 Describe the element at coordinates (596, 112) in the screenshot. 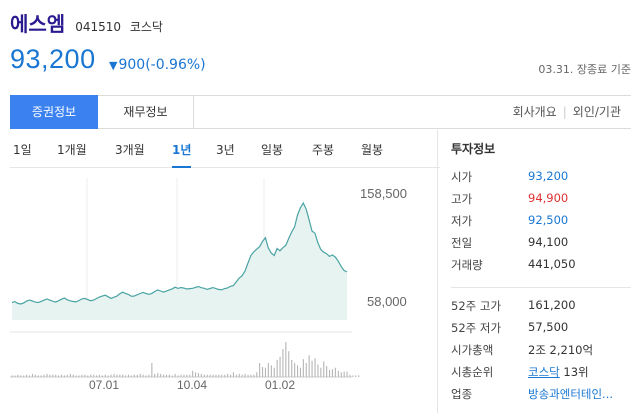

I see `foreign-institution-link: 외인/기관` at that location.